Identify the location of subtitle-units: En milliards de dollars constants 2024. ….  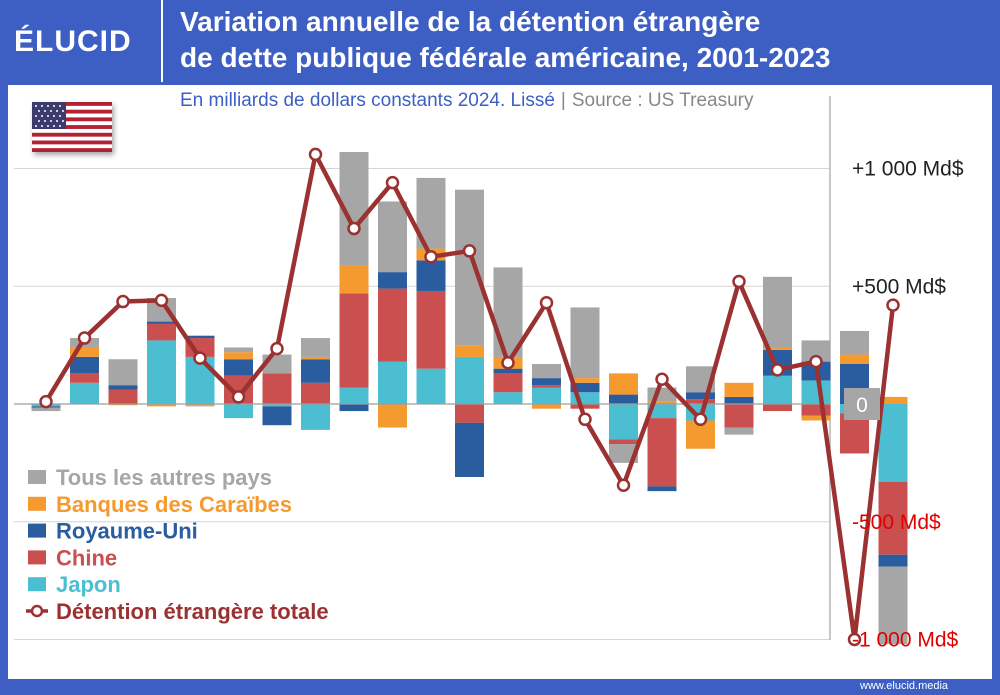
(367, 100).